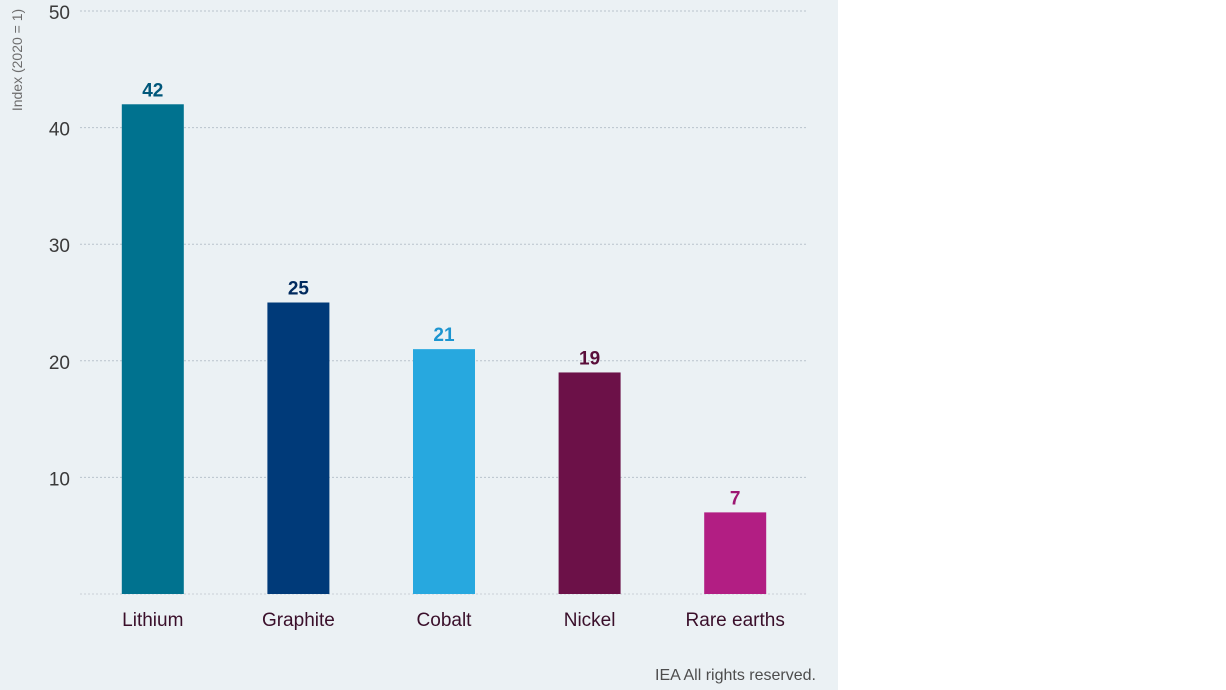 The width and height of the screenshot is (1226, 690). I want to click on credit-text: IEA All rights reserved., so click(735, 675).